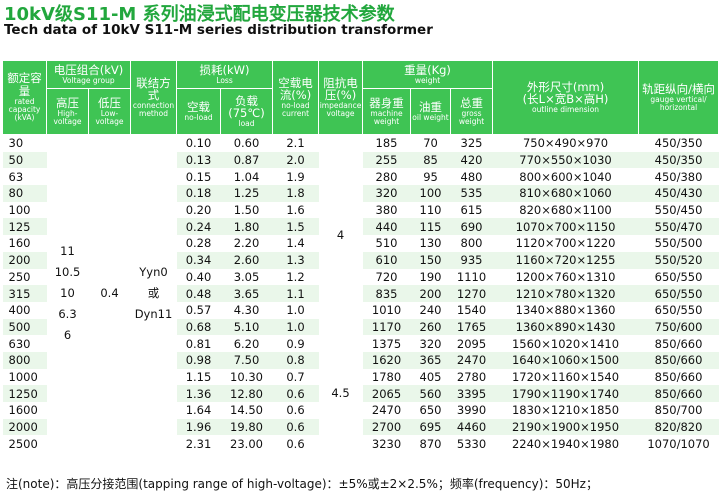 This screenshot has width=720, height=498. What do you see at coordinates (24, 327) in the screenshot?
I see `cell-capacity: 500` at bounding box center [24, 327].